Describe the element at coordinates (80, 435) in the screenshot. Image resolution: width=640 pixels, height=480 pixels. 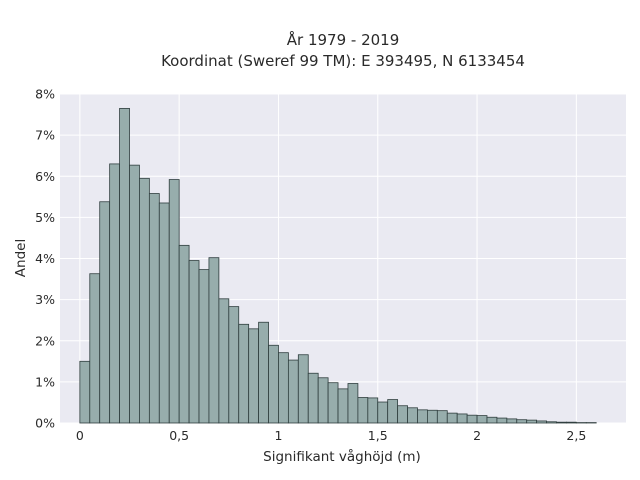
I see `x-tick-label: 0` at that location.